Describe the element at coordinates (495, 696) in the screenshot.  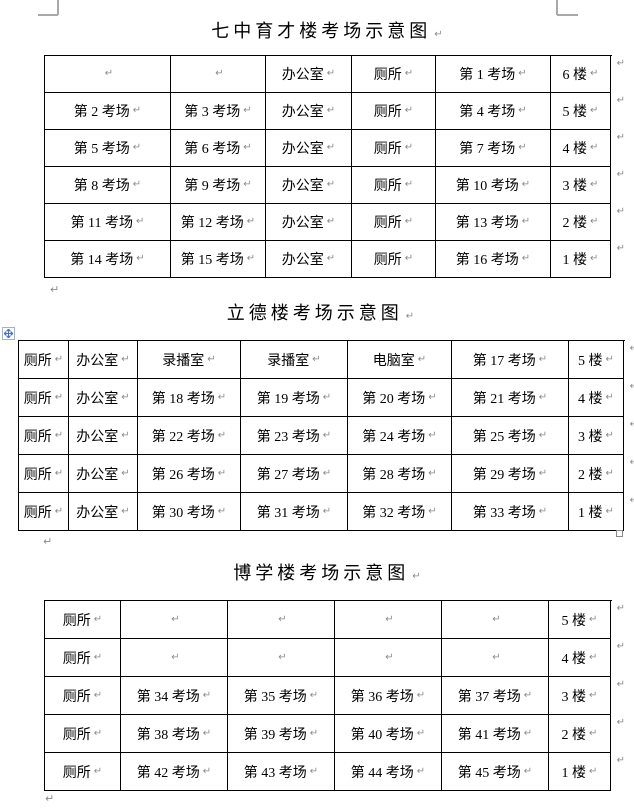
I see `table-cell: 第 37 考场 ↵` at that location.